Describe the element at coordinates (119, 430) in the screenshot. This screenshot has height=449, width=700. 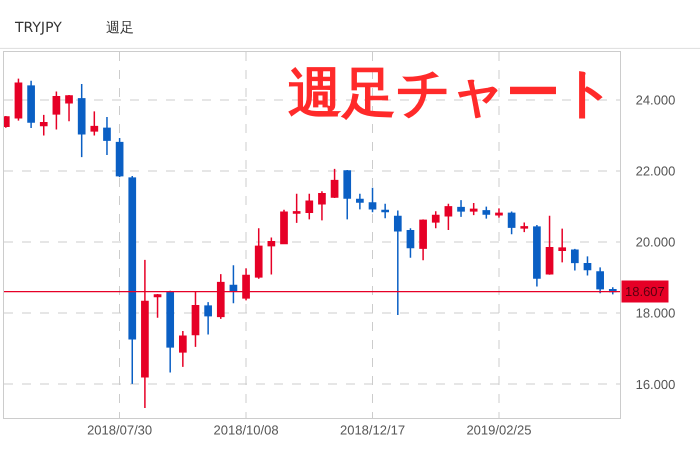
I see `x-tick-label: 2018/07/30` at that location.